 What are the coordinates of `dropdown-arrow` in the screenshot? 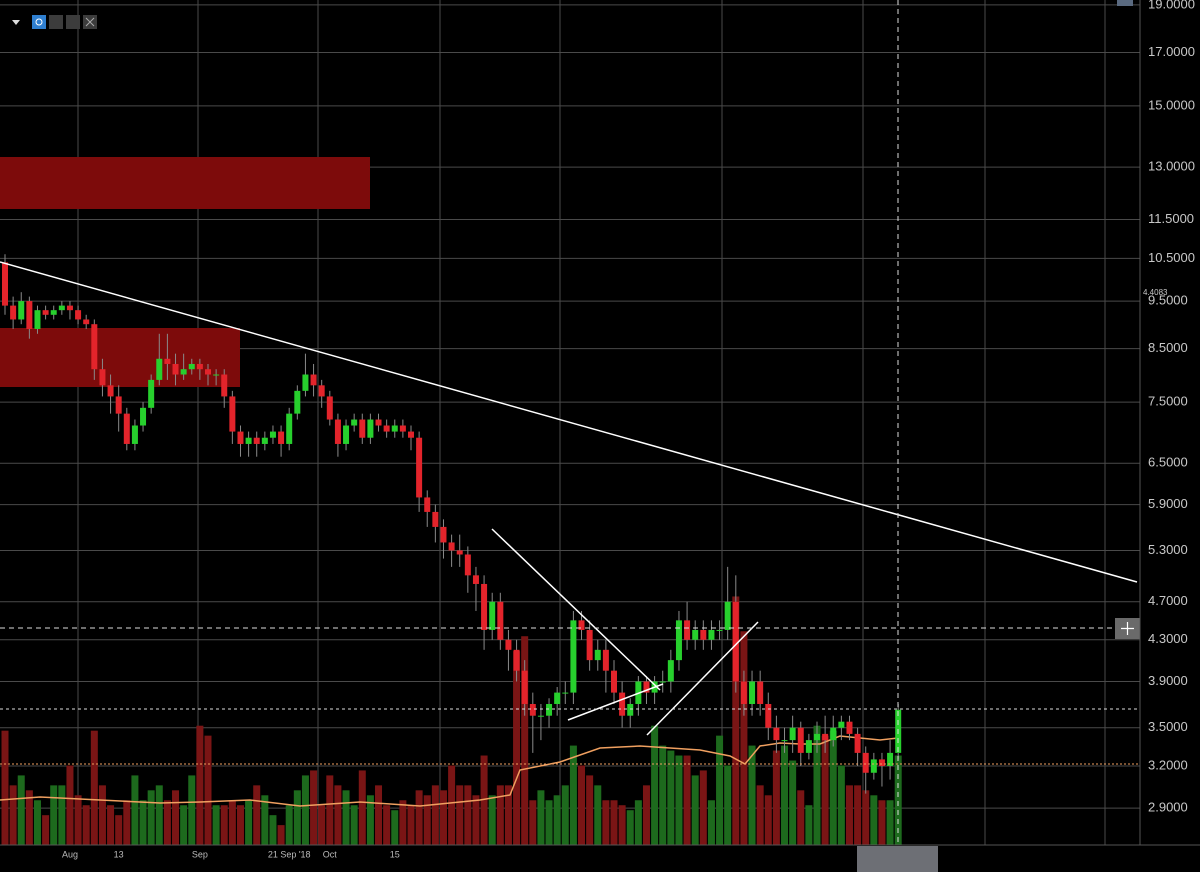 It's located at (16, 22).